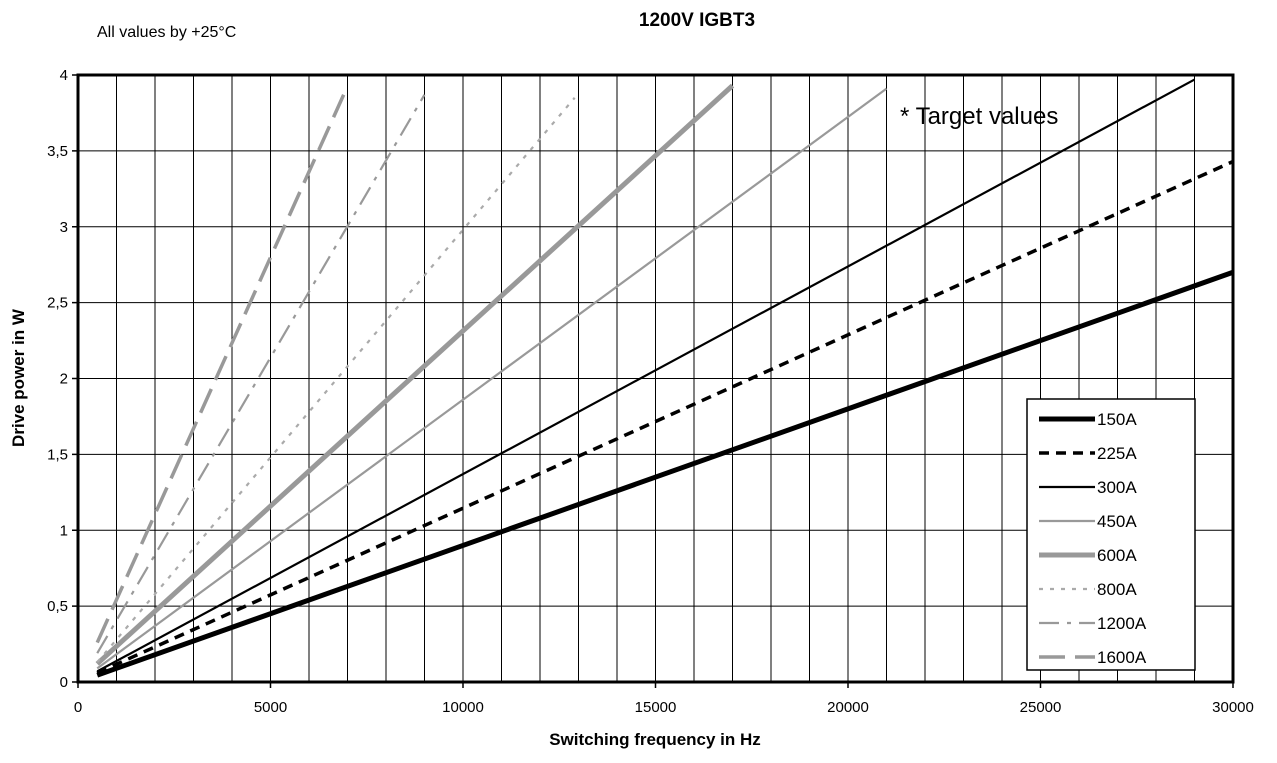 This screenshot has width=1277, height=763. Describe the element at coordinates (64, 682) in the screenshot. I see `y-tick-label: 0` at that location.